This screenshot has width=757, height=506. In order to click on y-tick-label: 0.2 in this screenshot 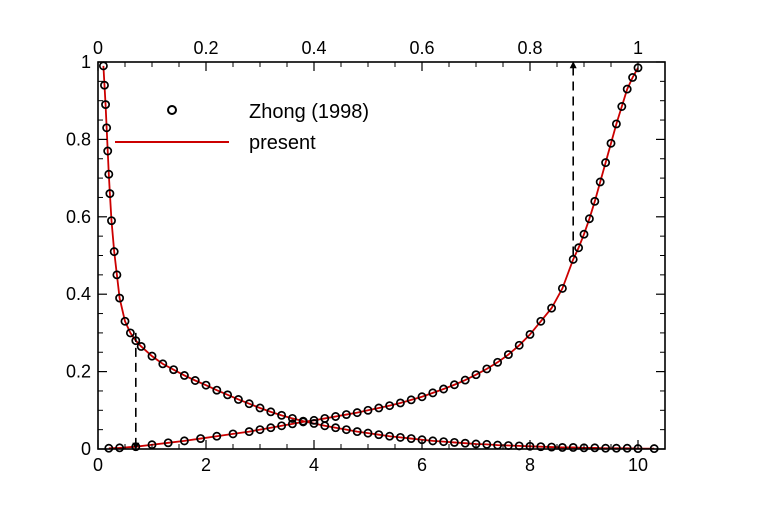, I will do `click(78, 372)`.